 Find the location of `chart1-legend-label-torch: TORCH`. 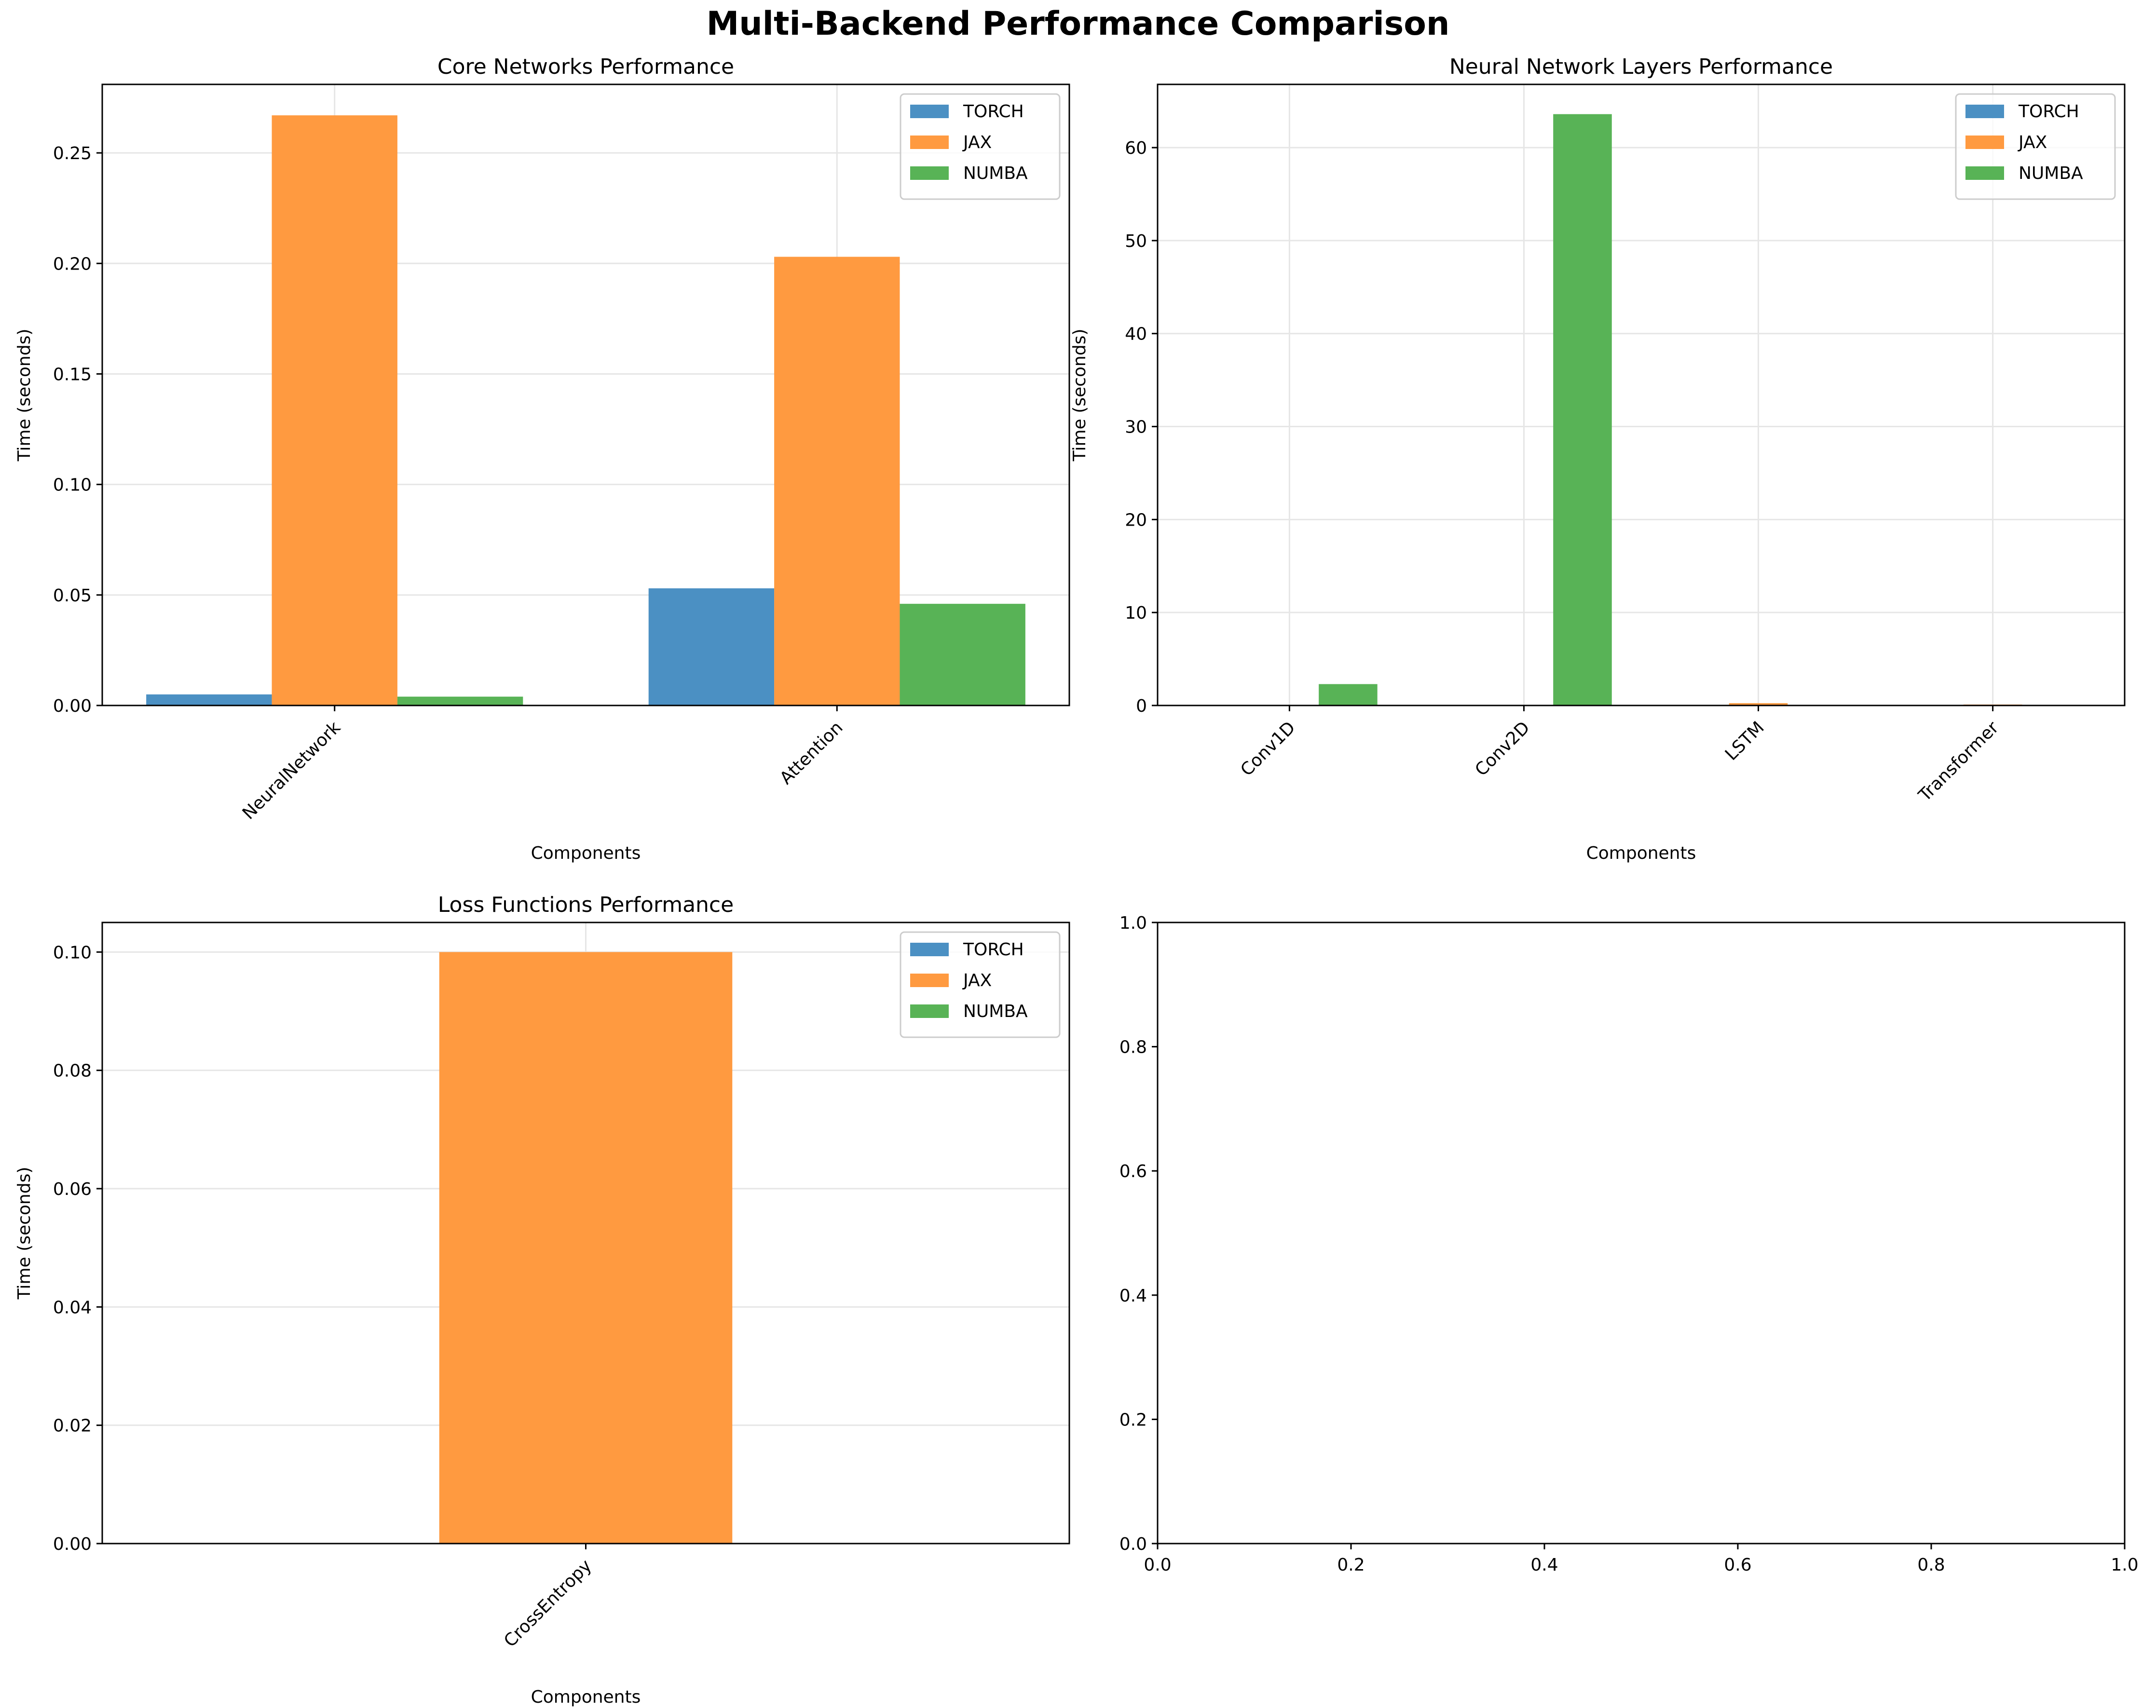

chart1-legend-label-torch: TORCH is located at coordinates (993, 112).